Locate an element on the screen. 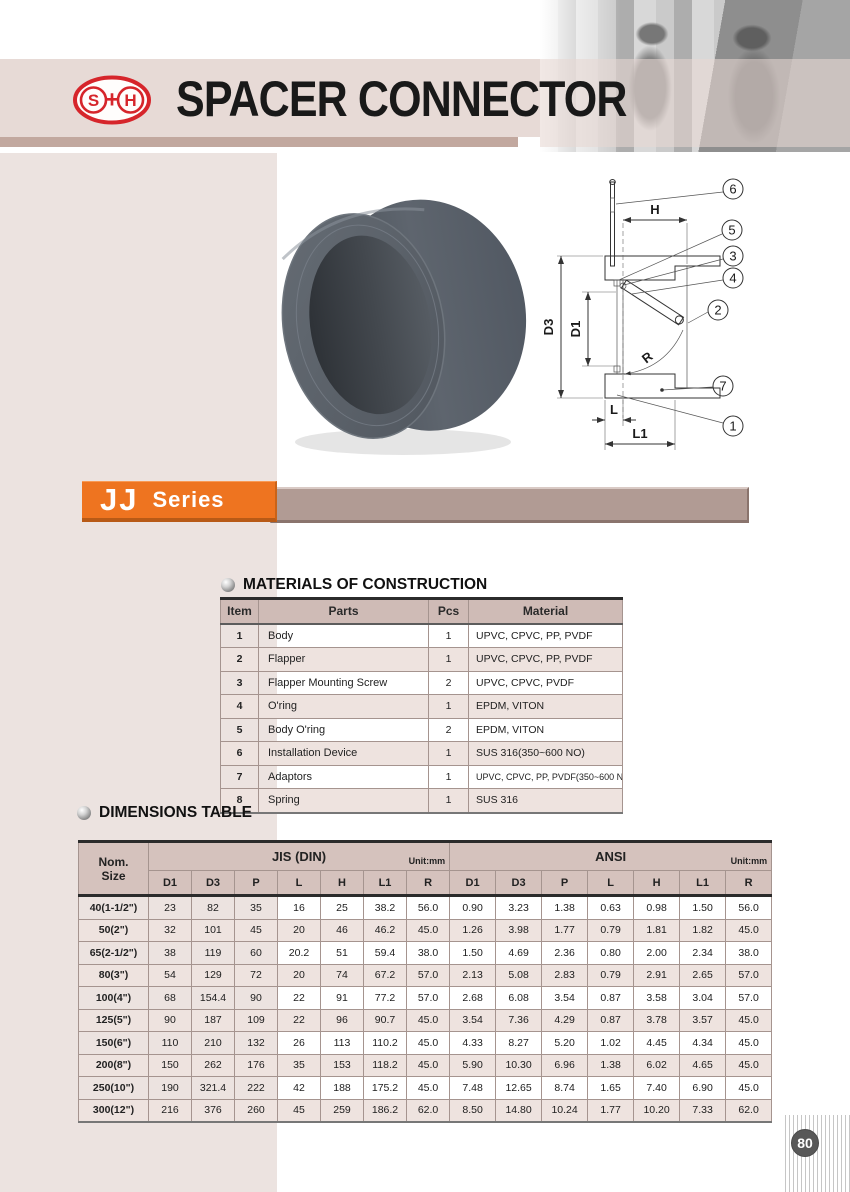 The image size is (850, 1192). materials-col-item: Item is located at coordinates (239, 611).